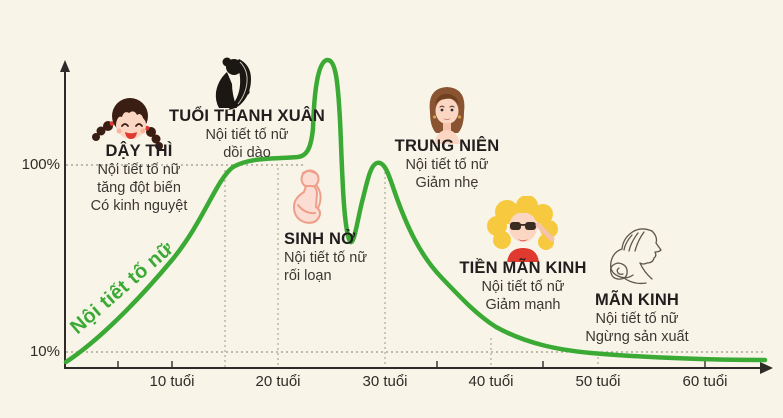 Image resolution: width=783 pixels, height=418 pixels. What do you see at coordinates (705, 381) in the screenshot?
I see `x-tick-60: 60 tuổi` at bounding box center [705, 381].